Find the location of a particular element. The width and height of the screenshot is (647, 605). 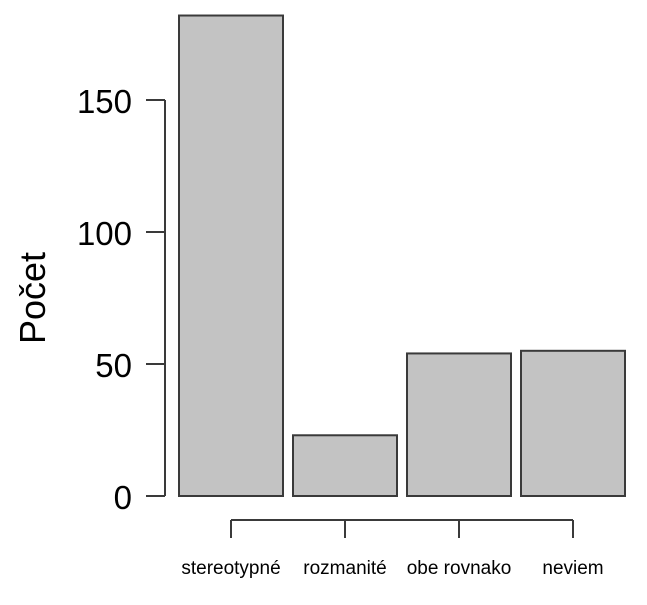

y-tick-label-0: 0 is located at coordinates (123, 497).